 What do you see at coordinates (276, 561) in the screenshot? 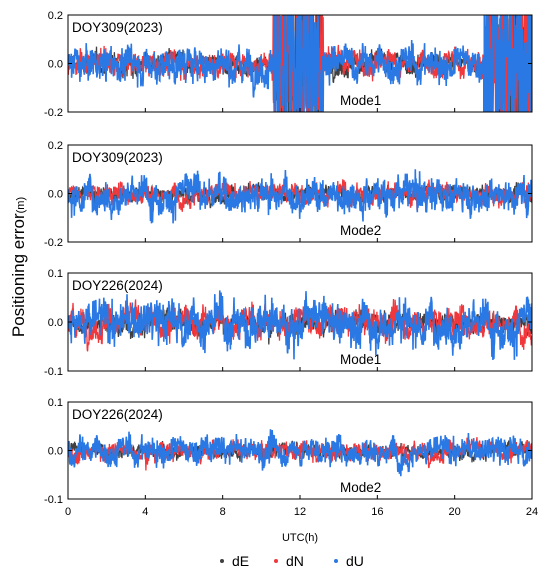
I see `legend-marker-dN` at bounding box center [276, 561].